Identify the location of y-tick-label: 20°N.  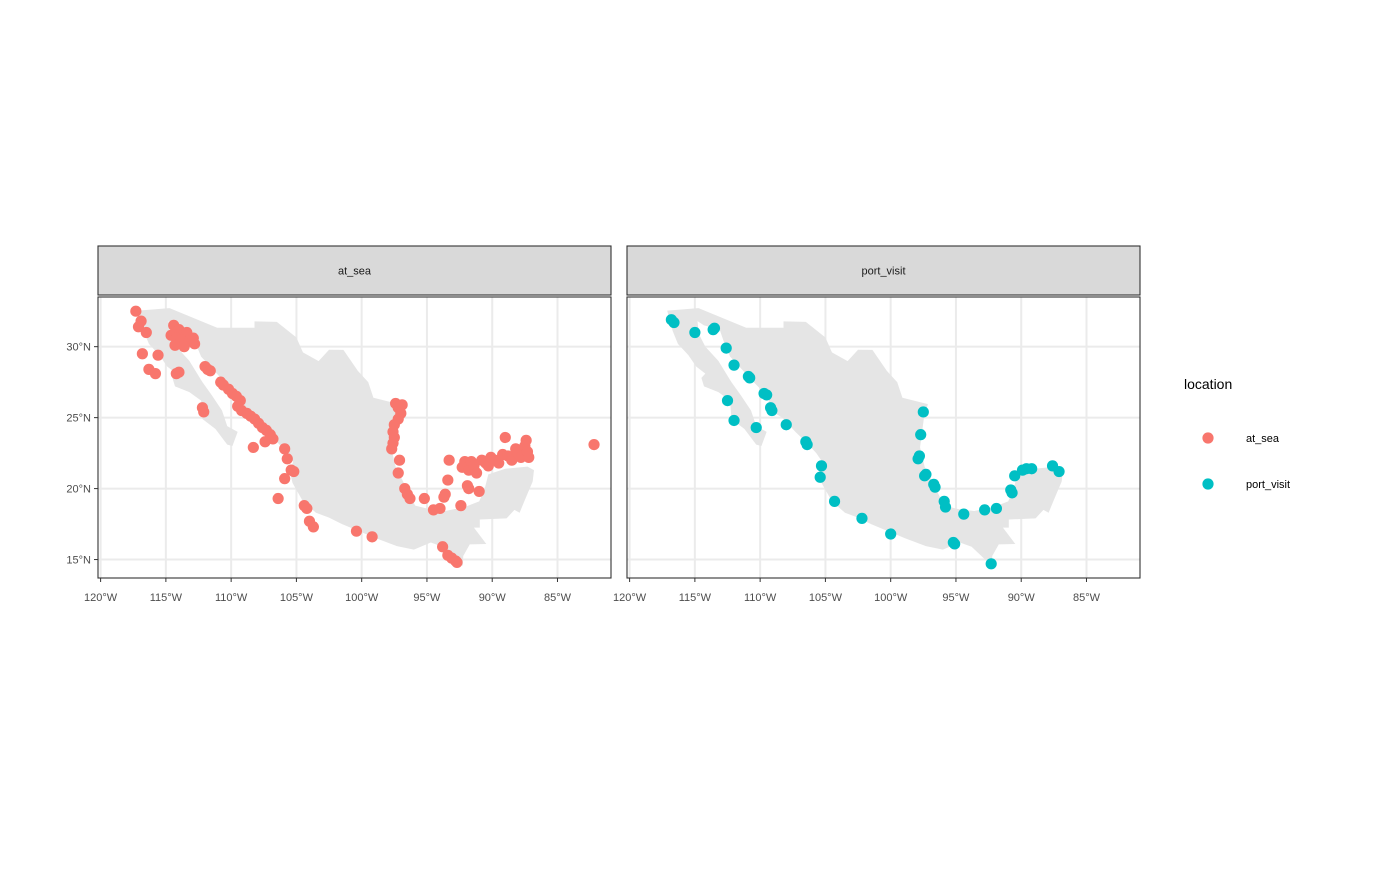
(78, 490).